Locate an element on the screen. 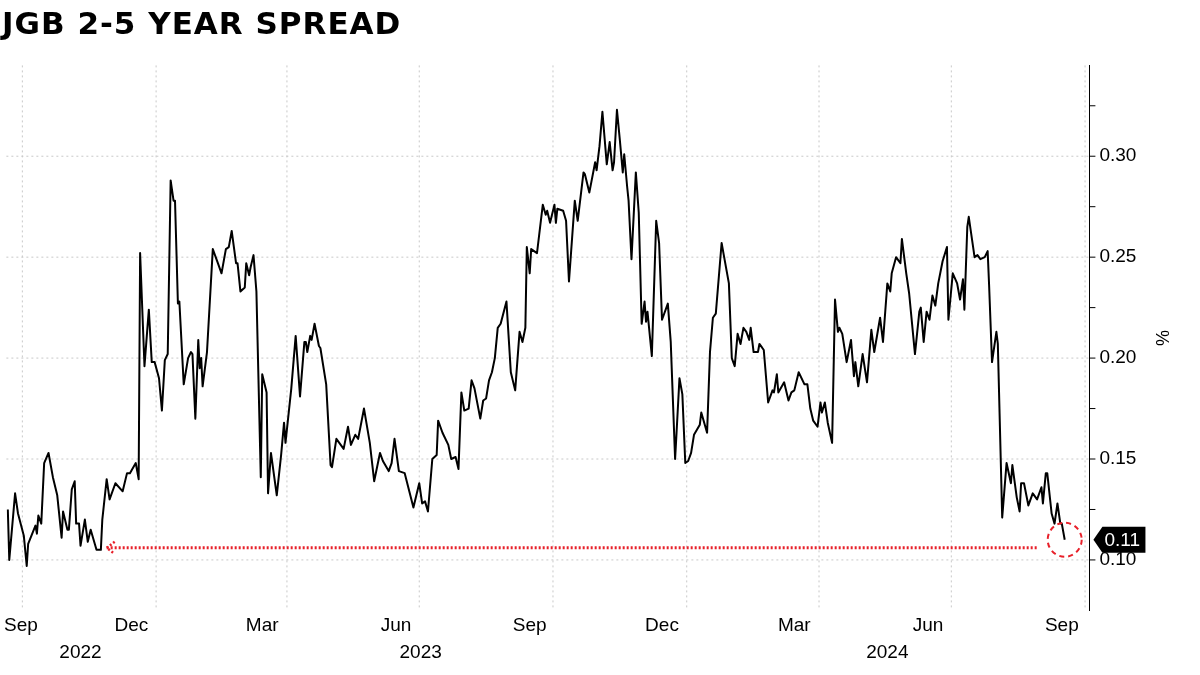 The width and height of the screenshot is (1200, 675). x2-tick-label: 2022 is located at coordinates (80, 651).